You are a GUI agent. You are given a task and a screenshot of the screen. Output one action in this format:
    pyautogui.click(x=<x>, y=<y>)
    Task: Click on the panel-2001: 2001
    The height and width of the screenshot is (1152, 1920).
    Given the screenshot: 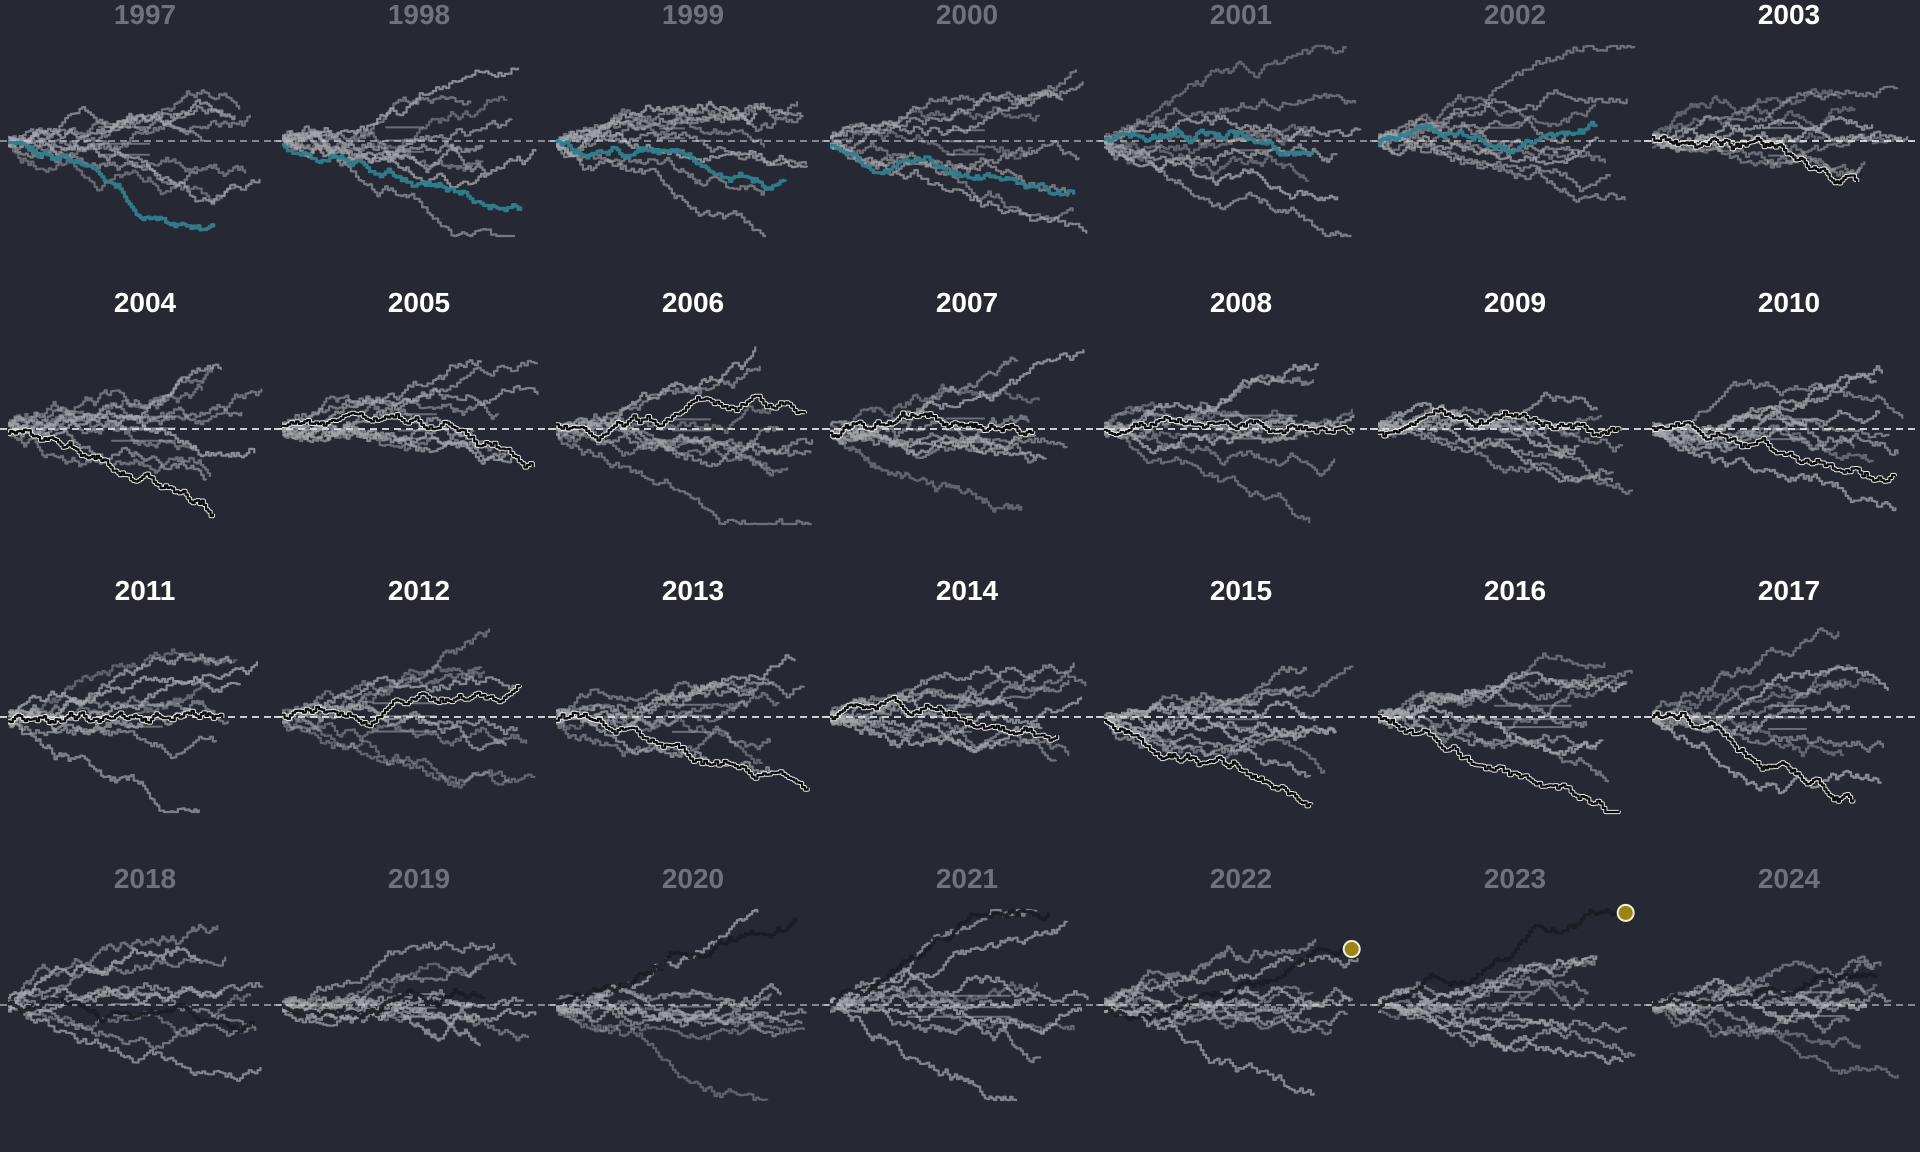 What is the action you would take?
    pyautogui.click(x=1237, y=144)
    